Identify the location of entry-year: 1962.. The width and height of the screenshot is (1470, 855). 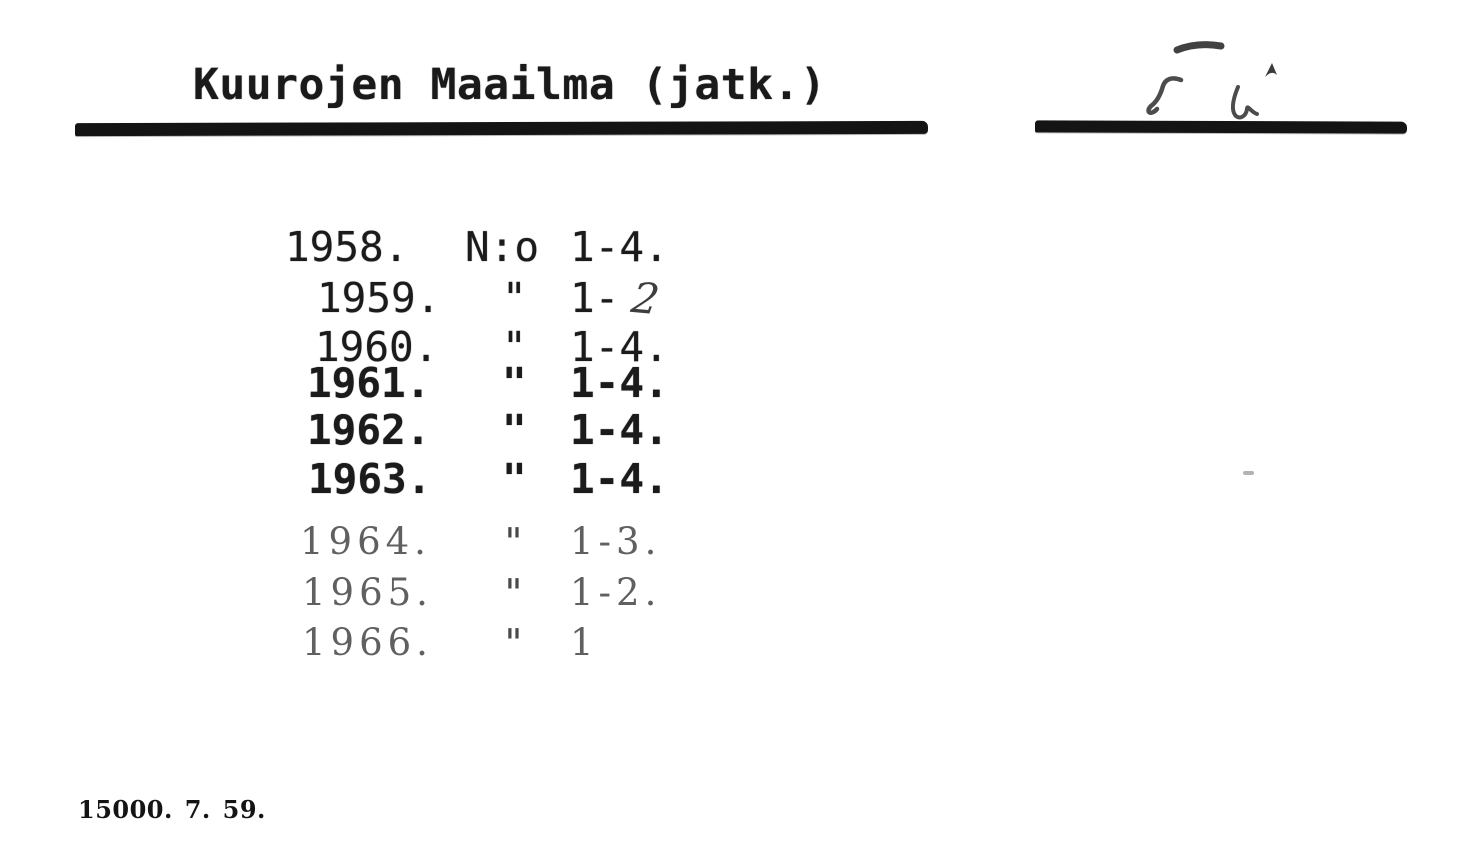
(369, 430).